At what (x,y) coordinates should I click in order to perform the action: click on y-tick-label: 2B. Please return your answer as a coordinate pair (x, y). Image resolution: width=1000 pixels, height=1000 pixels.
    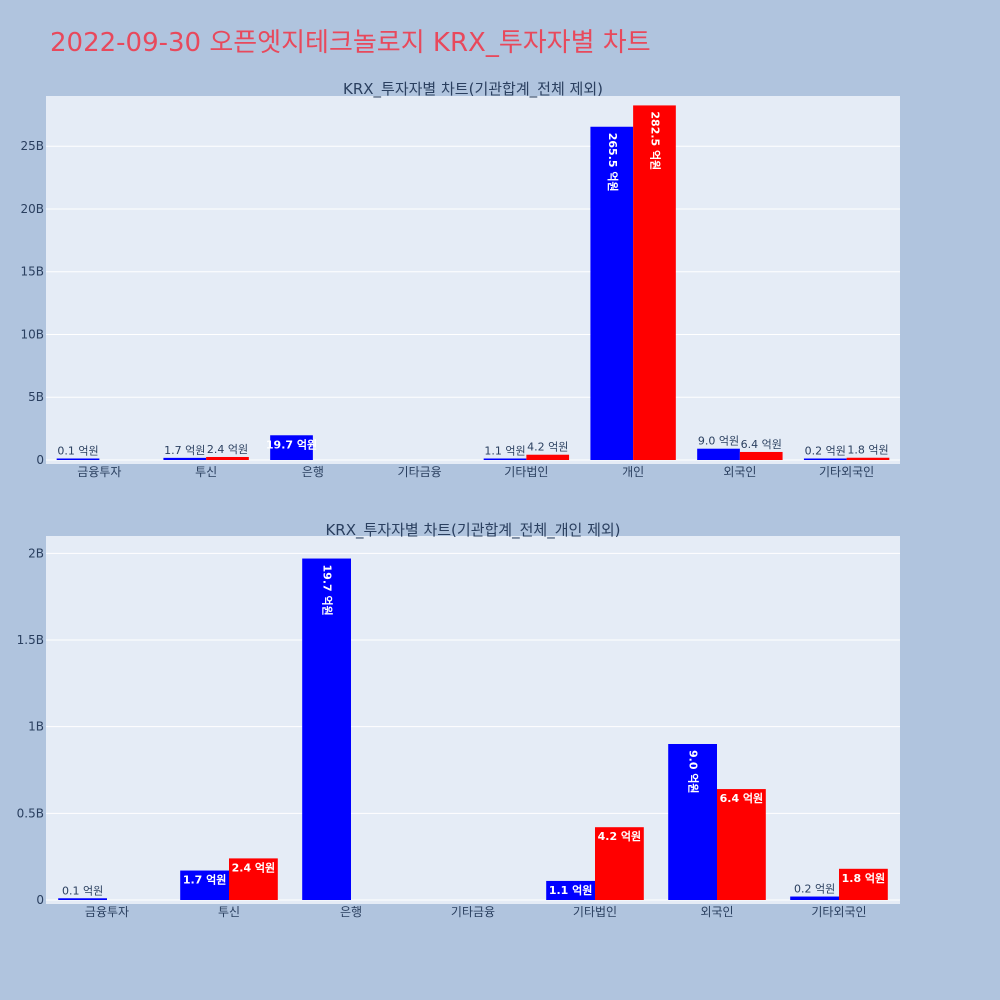
    Looking at the image, I should click on (36, 553).